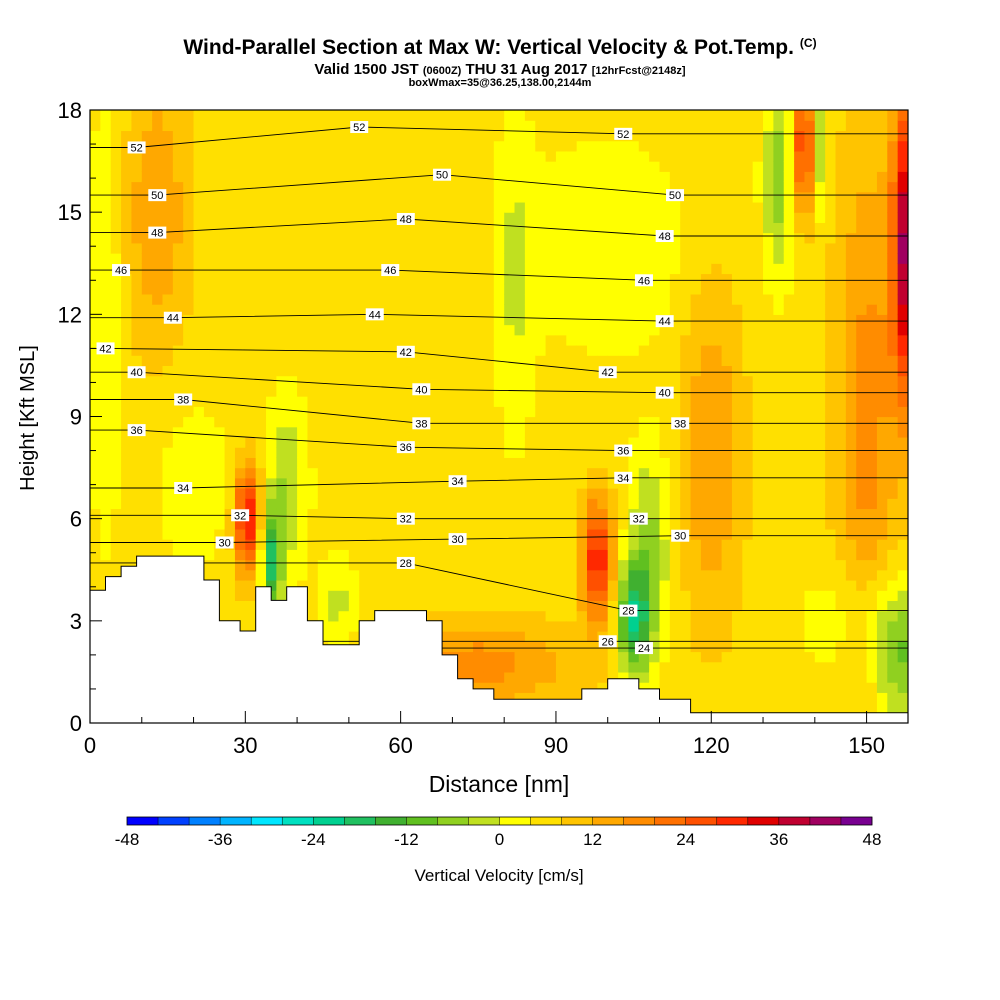 This screenshot has height=1000, width=1000. Describe the element at coordinates (76, 723) in the screenshot. I see `y-tick-label: 0` at that location.